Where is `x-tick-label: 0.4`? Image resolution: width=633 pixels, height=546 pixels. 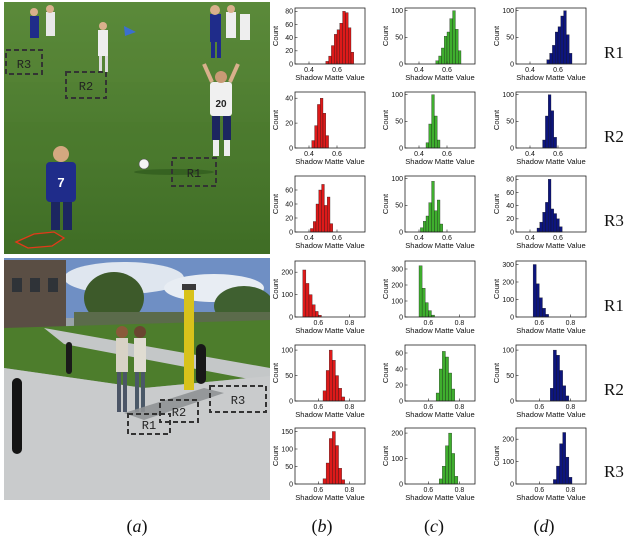 x-tick-label: 0.4 is located at coordinates (530, 154).